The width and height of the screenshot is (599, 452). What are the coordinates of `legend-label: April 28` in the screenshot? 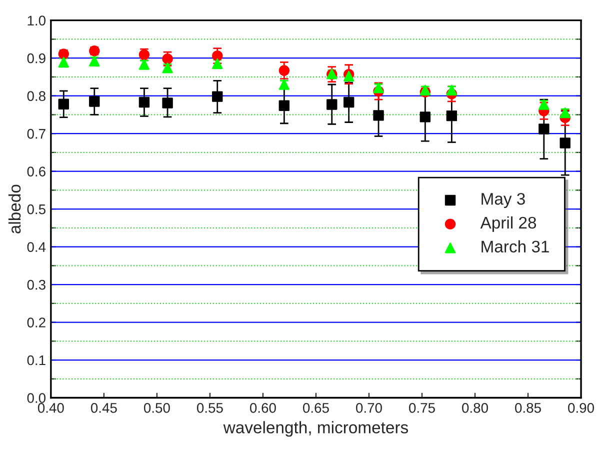 It's located at (508, 224).